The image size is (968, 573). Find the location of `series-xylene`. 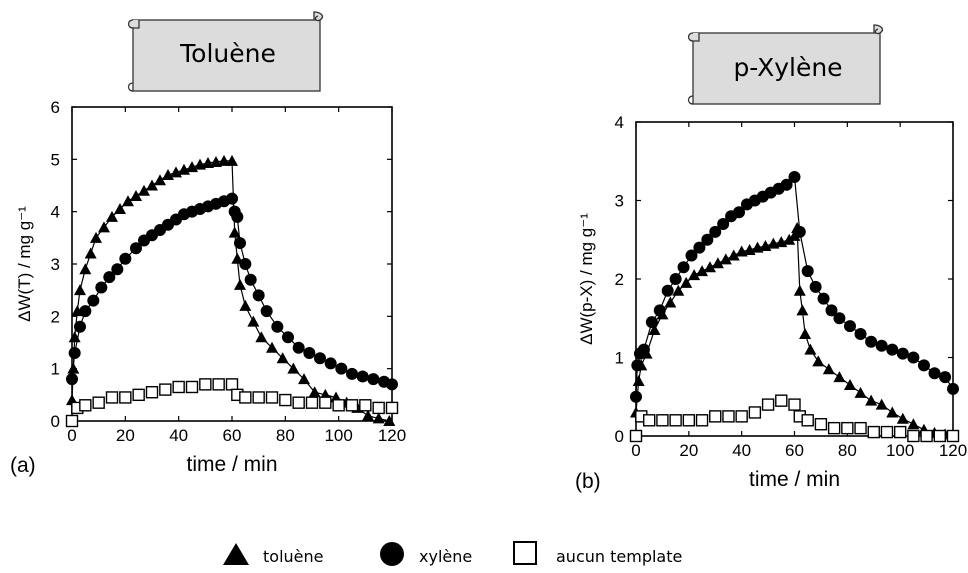

series-xylene is located at coordinates (794, 286).